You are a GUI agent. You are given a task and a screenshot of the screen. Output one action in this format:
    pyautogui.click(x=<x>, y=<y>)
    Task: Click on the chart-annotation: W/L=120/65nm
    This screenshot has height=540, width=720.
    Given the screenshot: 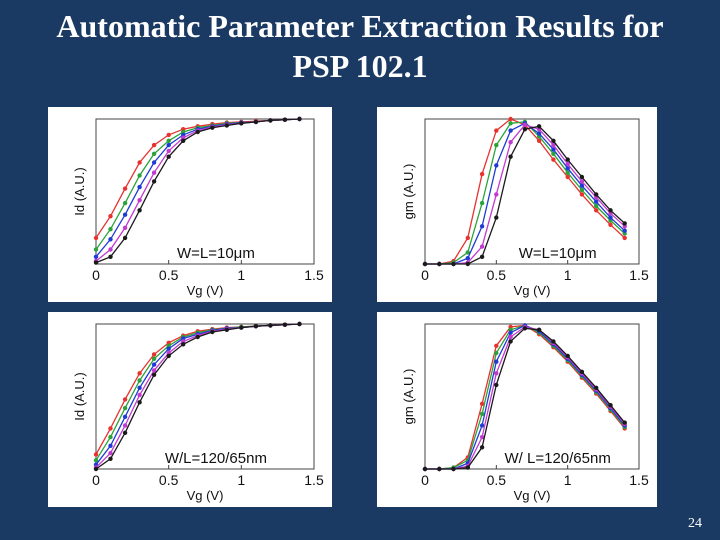 What is the action you would take?
    pyautogui.click(x=216, y=458)
    